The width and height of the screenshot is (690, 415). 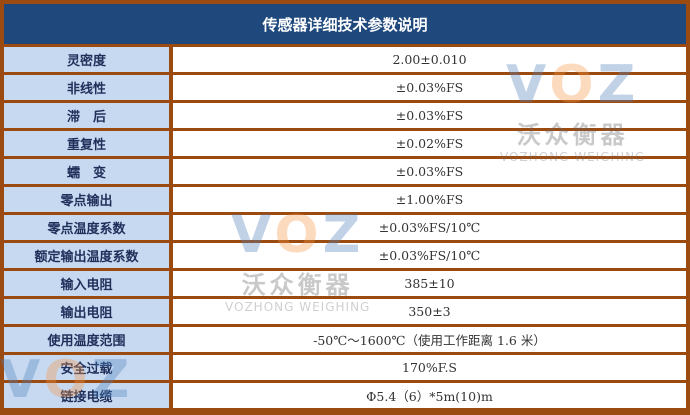 What do you see at coordinates (429, 395) in the screenshot?
I see `param-value: Φ5.4（6）*5m(10)m` at bounding box center [429, 395].